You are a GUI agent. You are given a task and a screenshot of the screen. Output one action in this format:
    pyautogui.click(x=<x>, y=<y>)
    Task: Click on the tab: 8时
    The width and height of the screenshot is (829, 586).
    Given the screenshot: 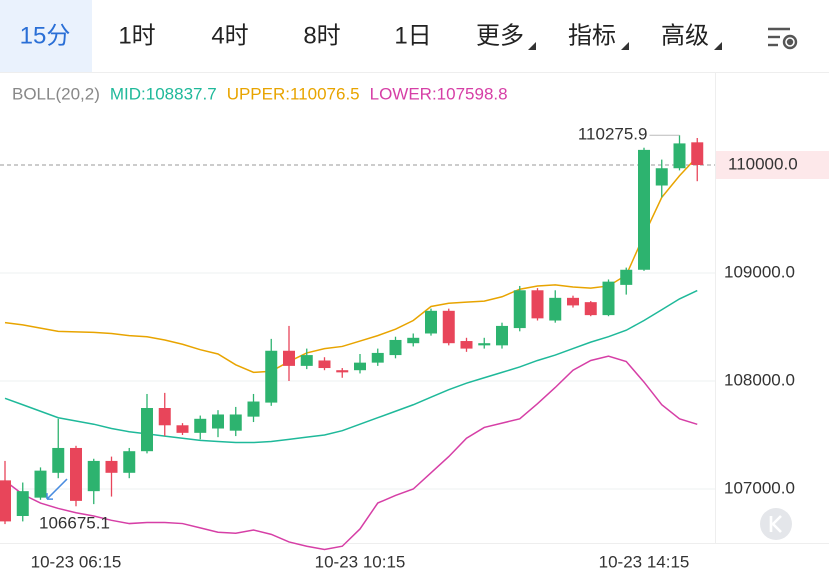 What is the action you would take?
    pyautogui.click(x=321, y=35)
    